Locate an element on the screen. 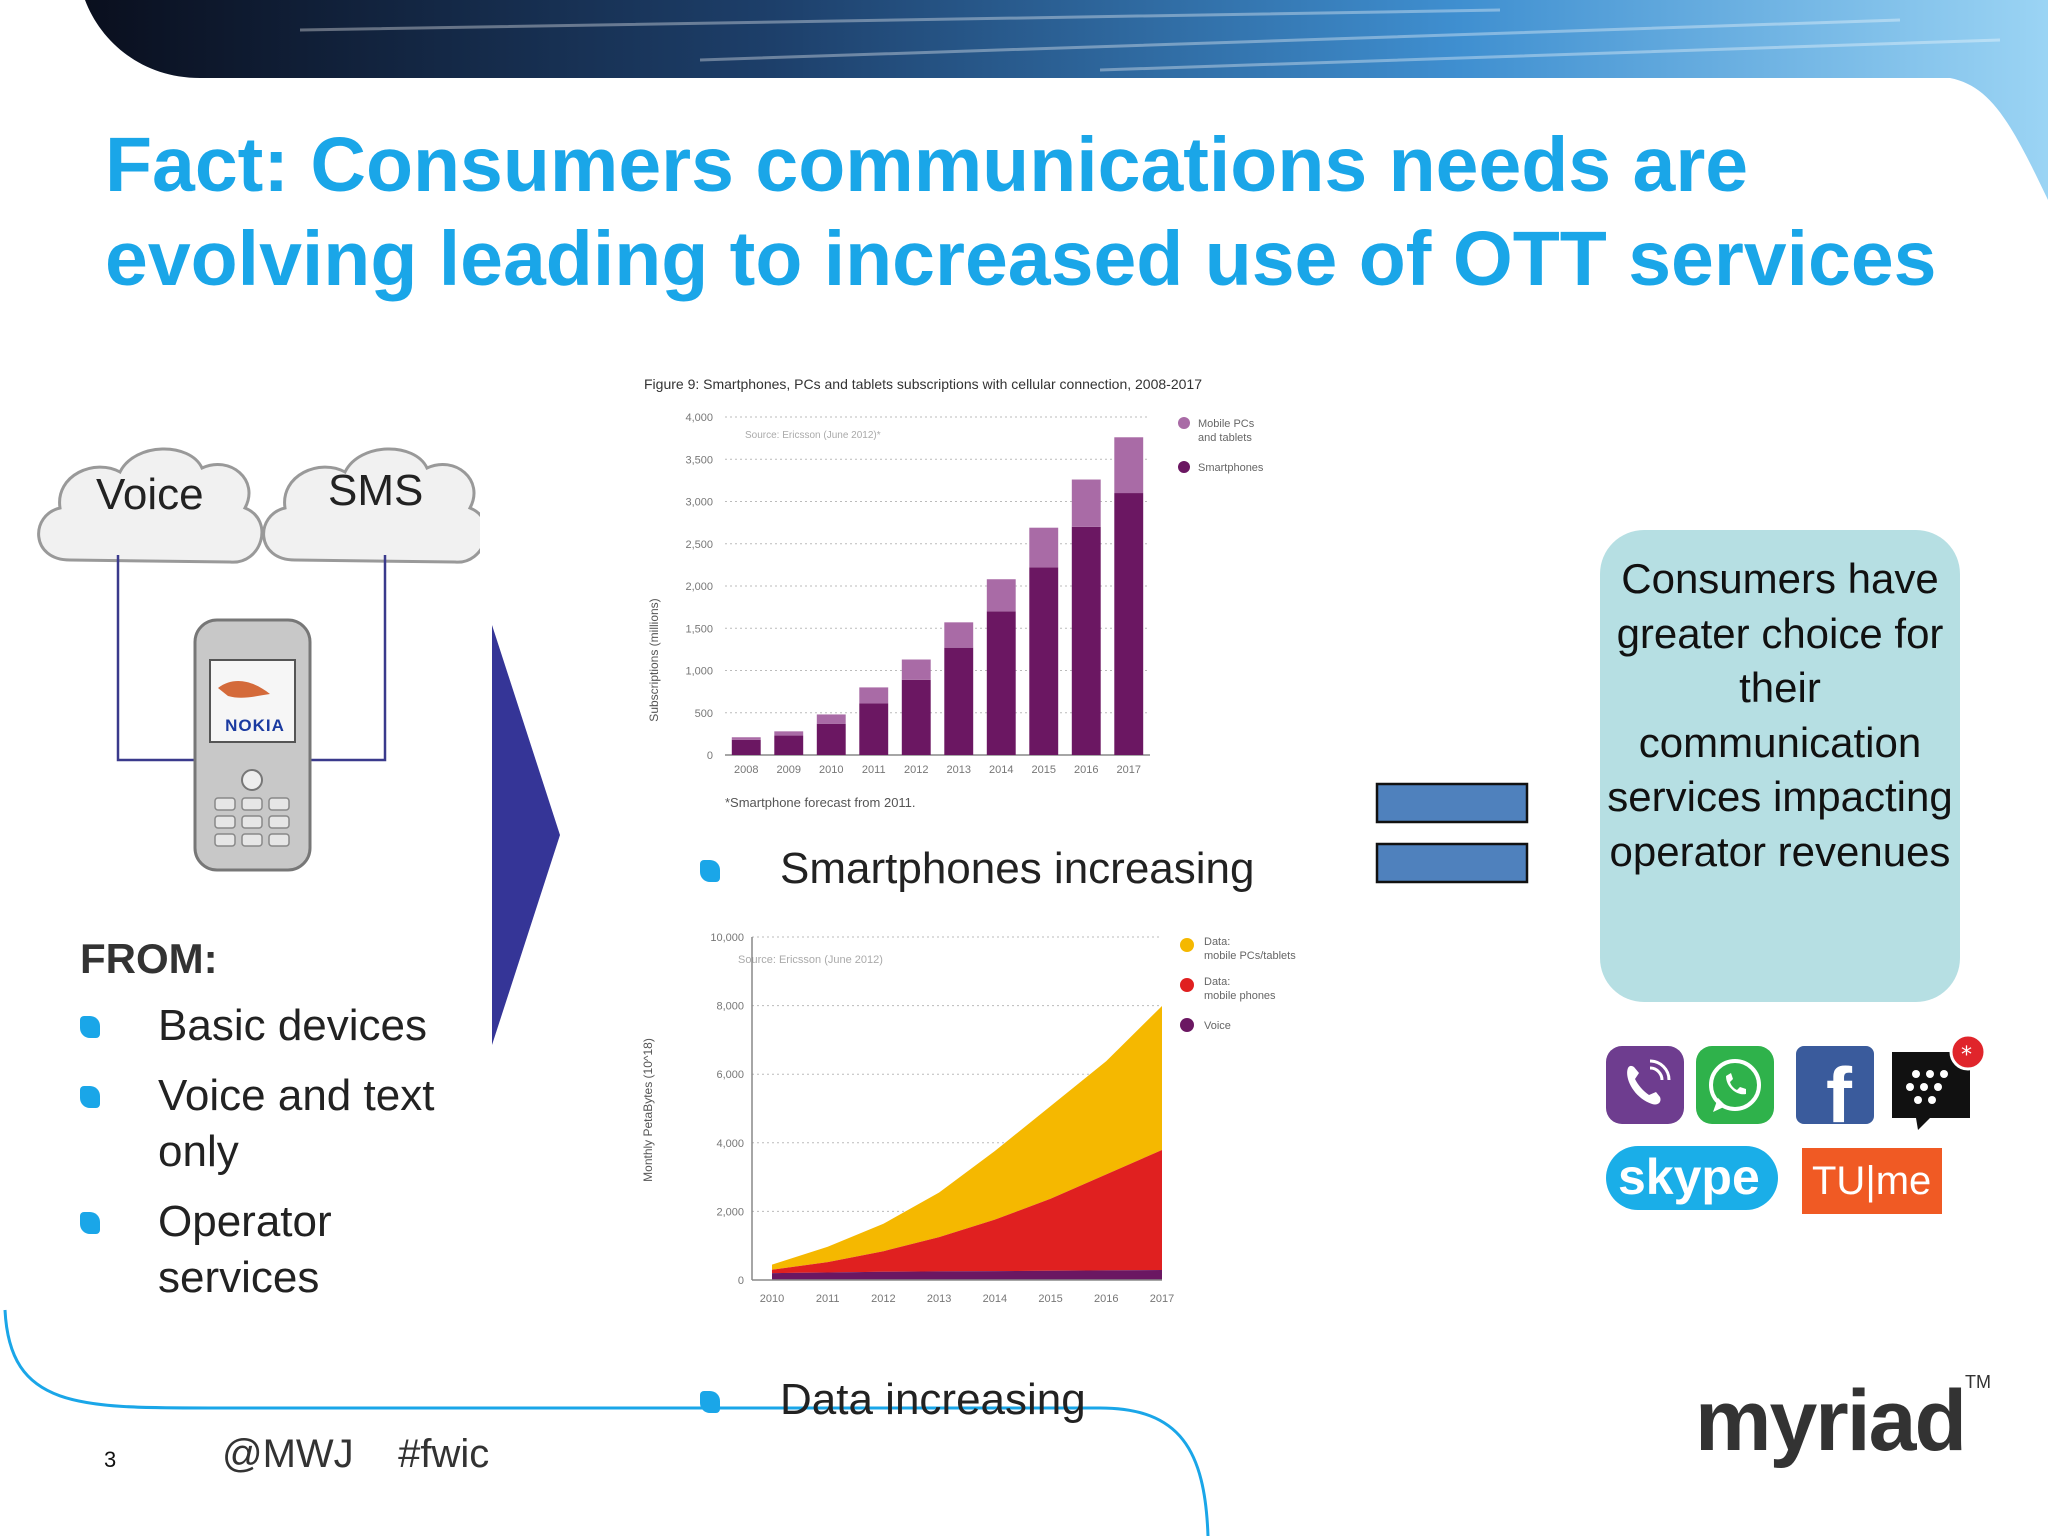  y-tick-label: 2,500 is located at coordinates (699, 545).